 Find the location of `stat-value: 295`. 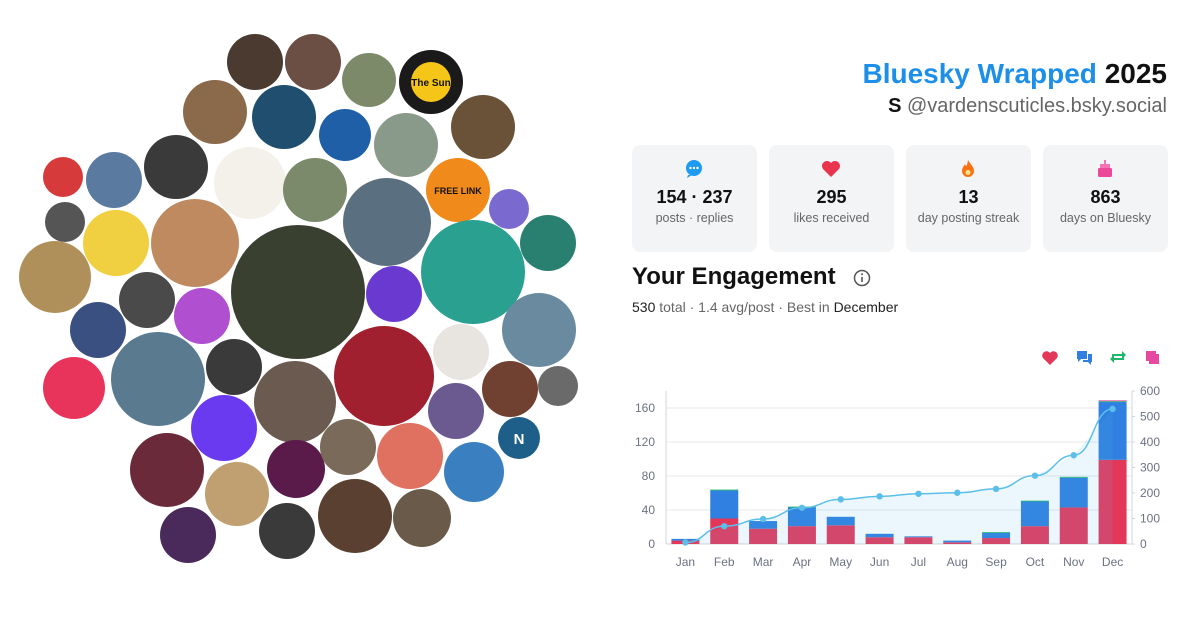

stat-value: 295 is located at coordinates (831, 197).